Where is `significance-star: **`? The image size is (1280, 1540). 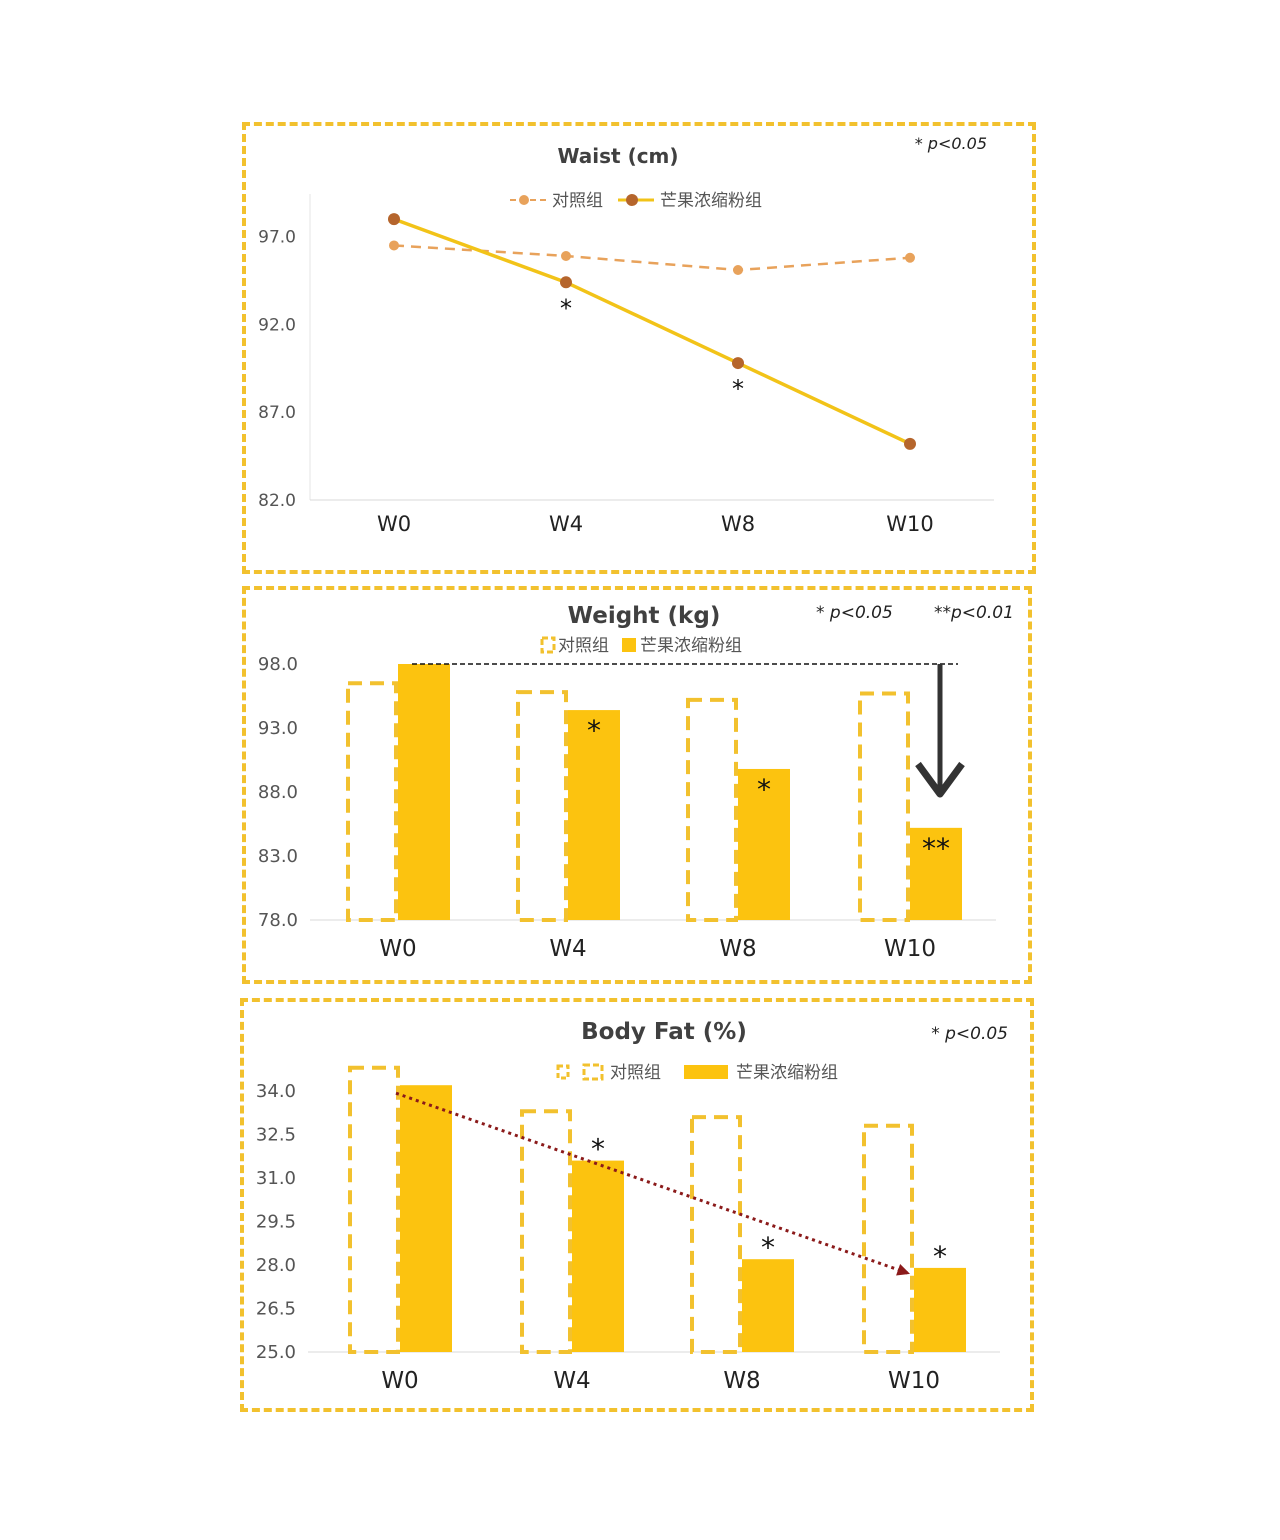
significance-star: ** is located at coordinates (936, 848).